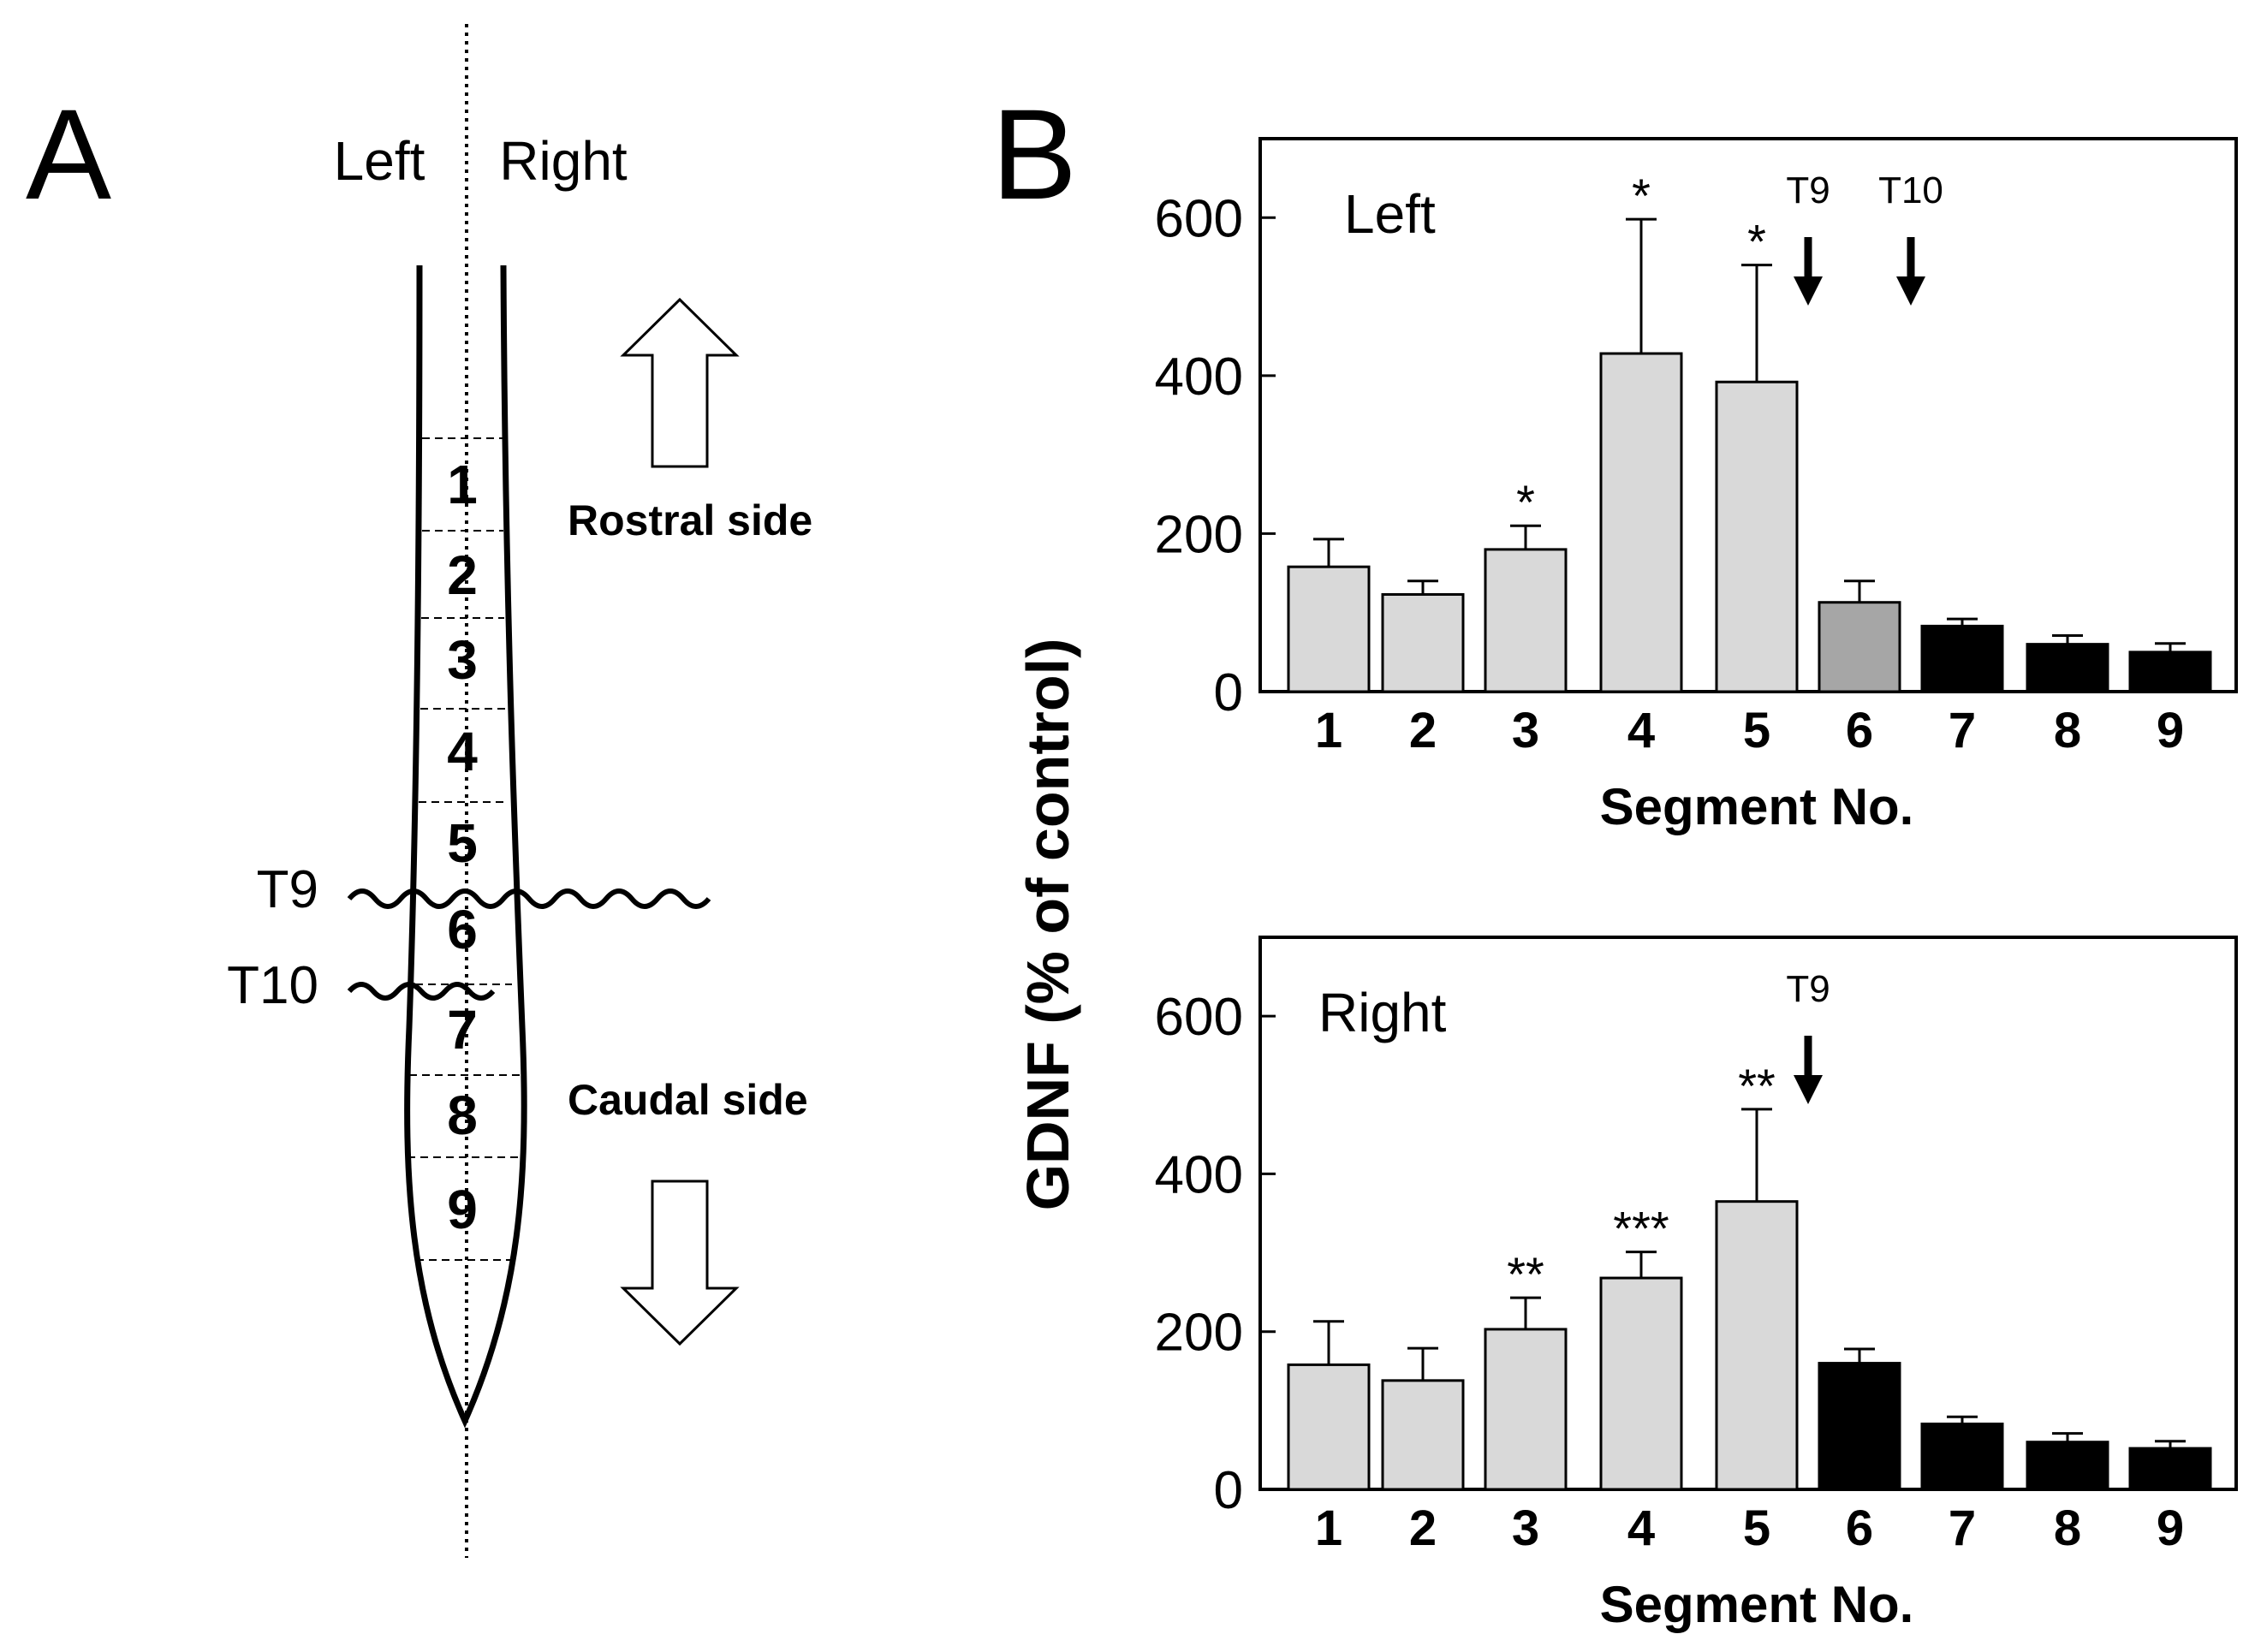  Describe the element at coordinates (680, 382) in the screenshot. I see `rostral-arrow-icon` at that location.